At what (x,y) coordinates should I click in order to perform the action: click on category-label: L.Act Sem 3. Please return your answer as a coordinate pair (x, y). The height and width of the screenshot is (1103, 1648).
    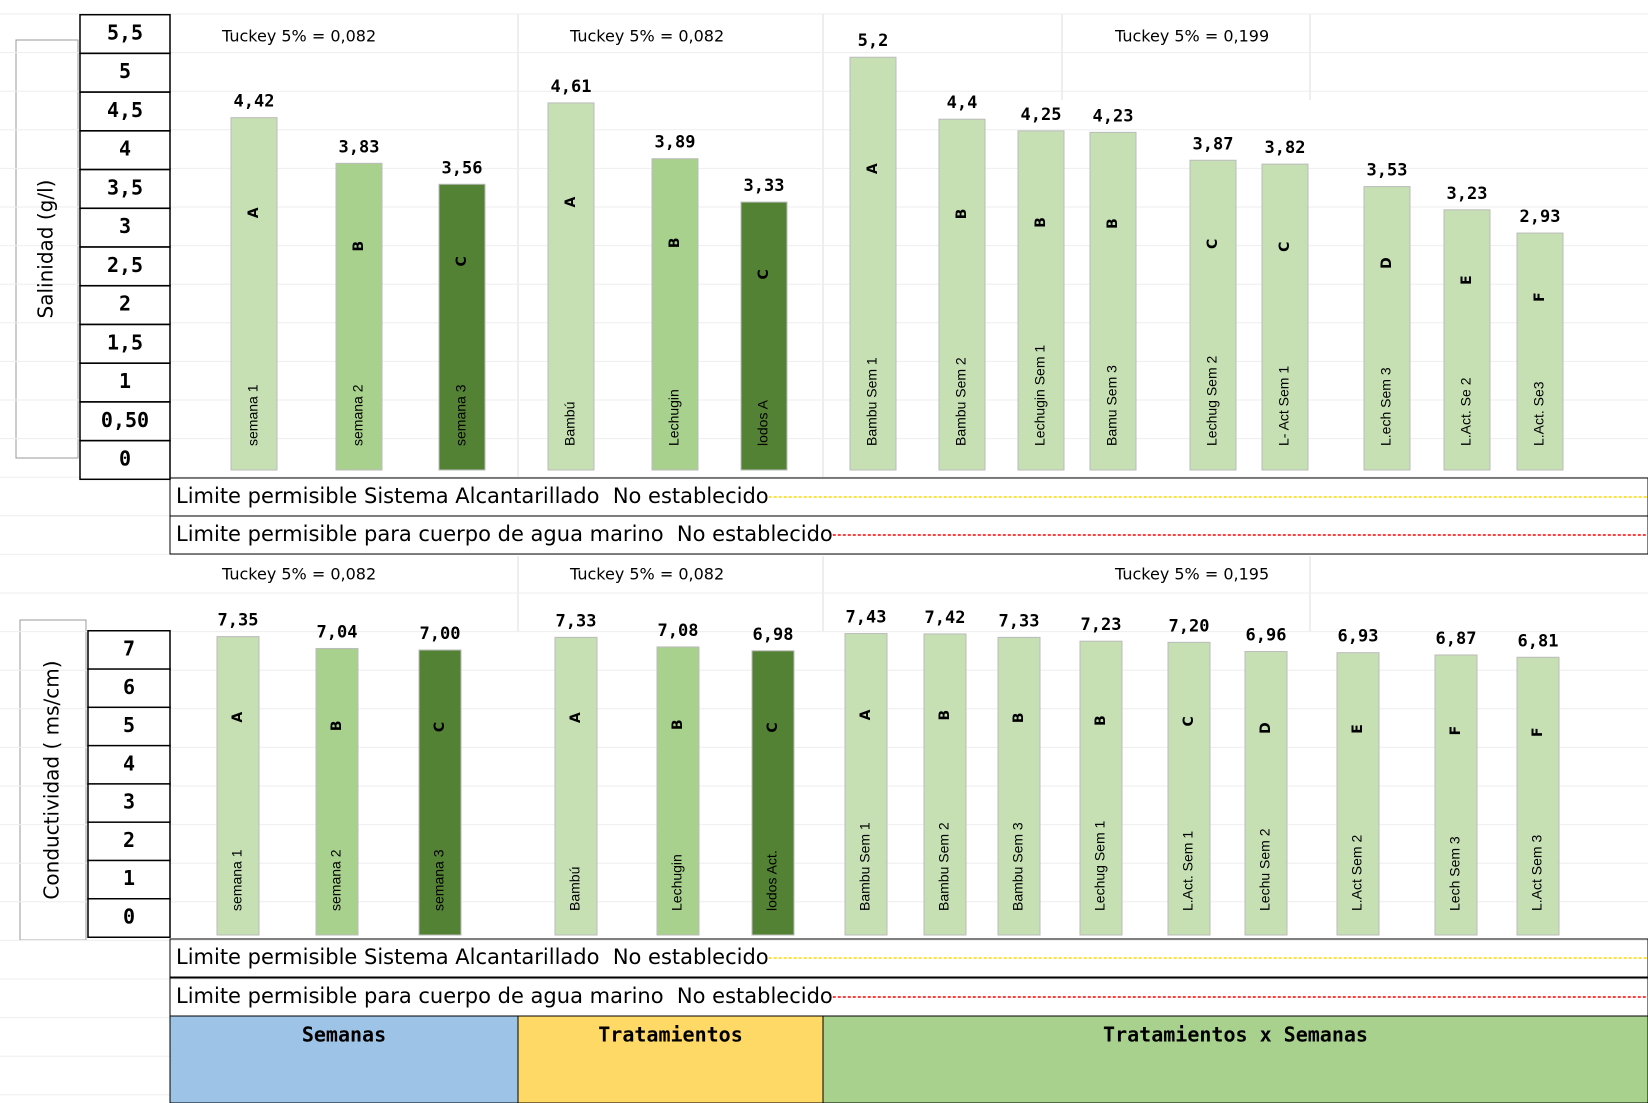
    Looking at the image, I should click on (1537, 873).